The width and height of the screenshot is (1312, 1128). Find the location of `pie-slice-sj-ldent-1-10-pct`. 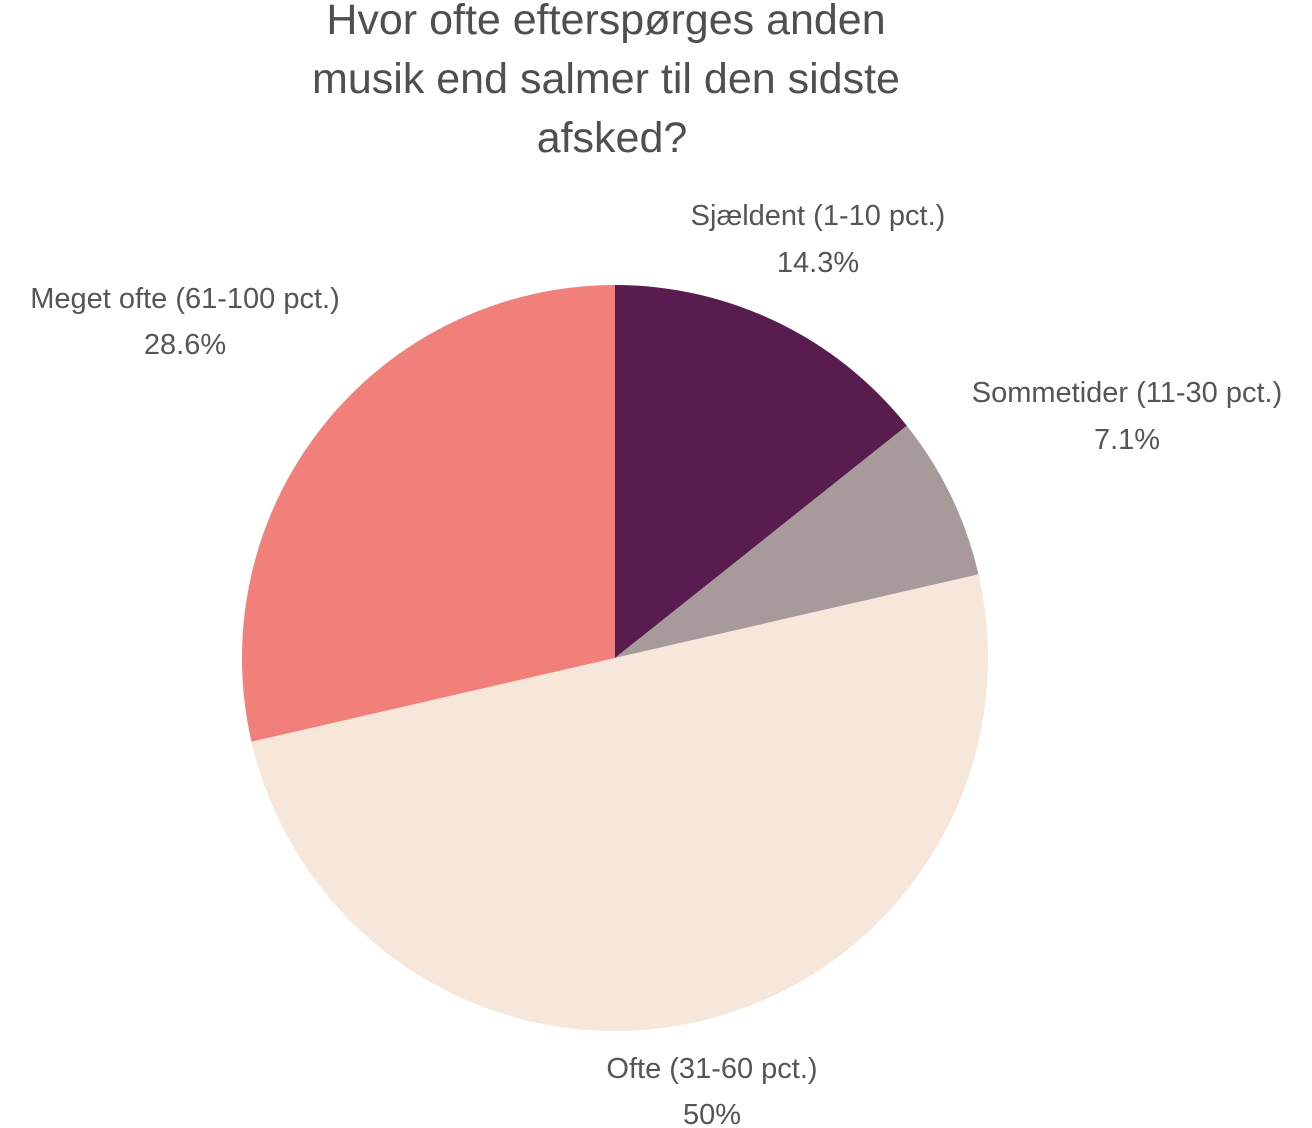

pie-slice-sj-ldent-1-10-pct is located at coordinates (761, 471).